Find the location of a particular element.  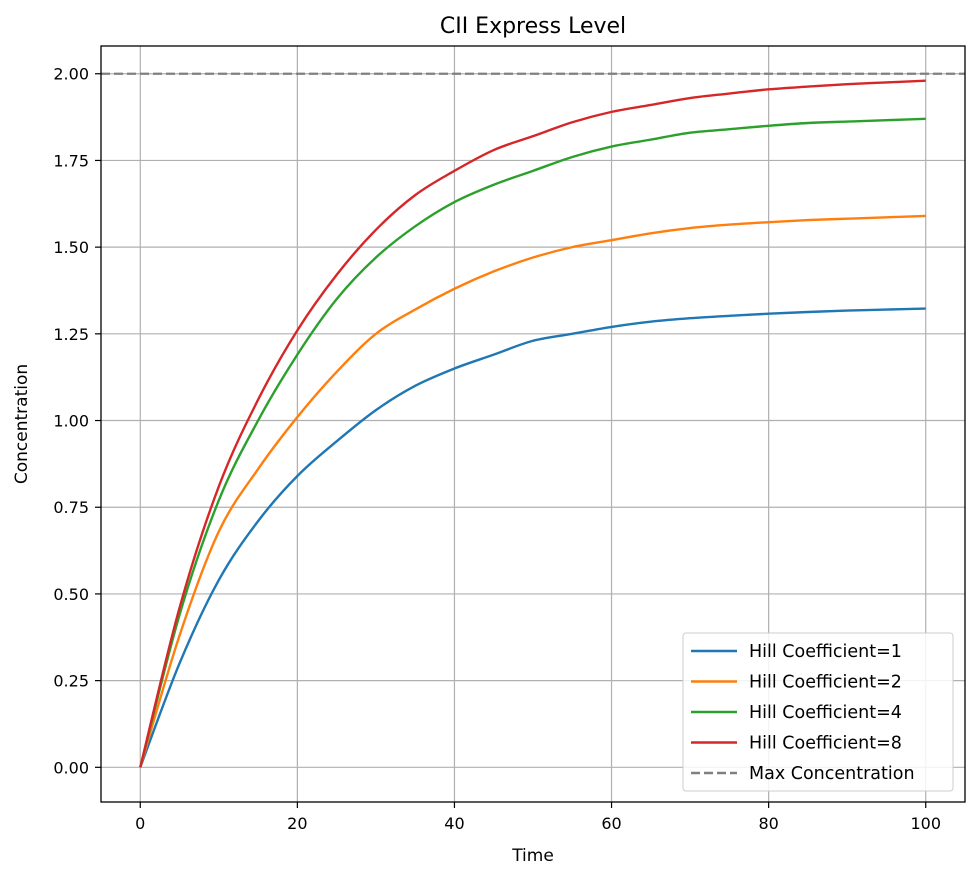

x-tick-label: 60 is located at coordinates (611, 823).